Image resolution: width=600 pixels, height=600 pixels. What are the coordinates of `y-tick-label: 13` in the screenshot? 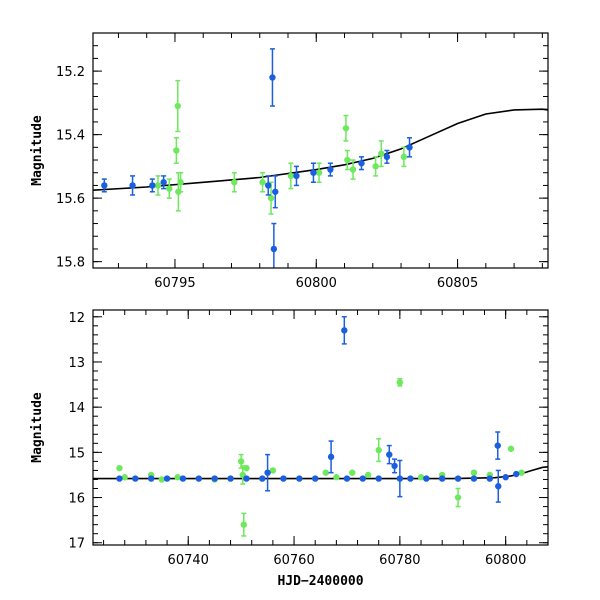 It's located at (76, 363).